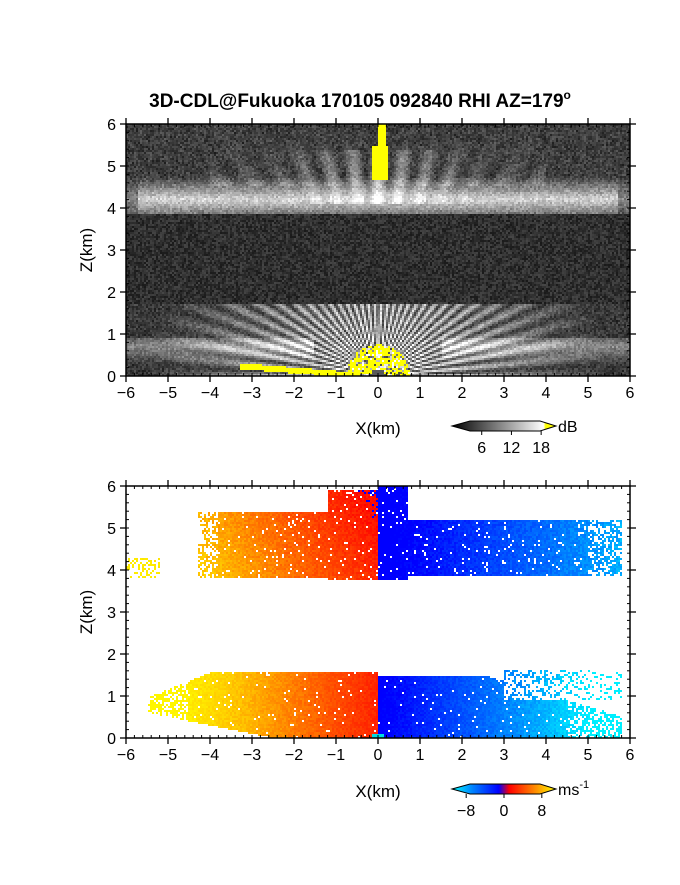 The width and height of the screenshot is (680, 885). I want to click on reflectivity-x-tick-label: 0, so click(378, 393).